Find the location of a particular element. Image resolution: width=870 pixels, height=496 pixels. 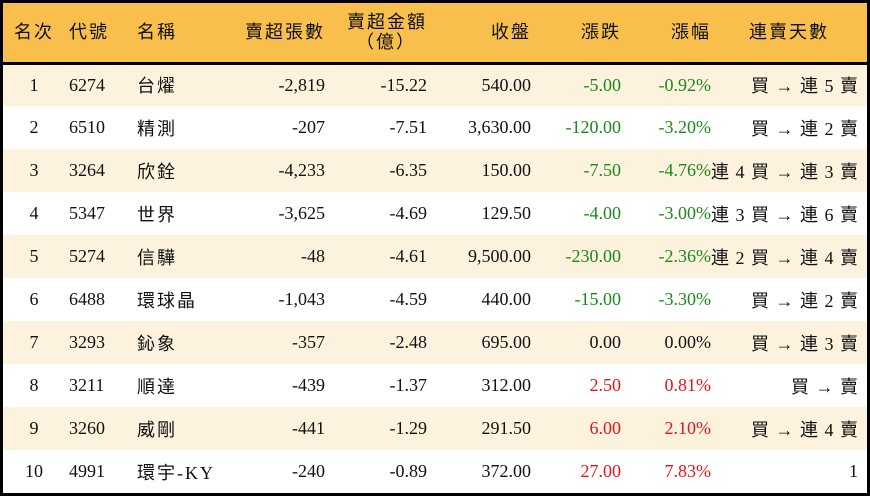

cell-stock-code: 3264 is located at coordinates (87, 170).